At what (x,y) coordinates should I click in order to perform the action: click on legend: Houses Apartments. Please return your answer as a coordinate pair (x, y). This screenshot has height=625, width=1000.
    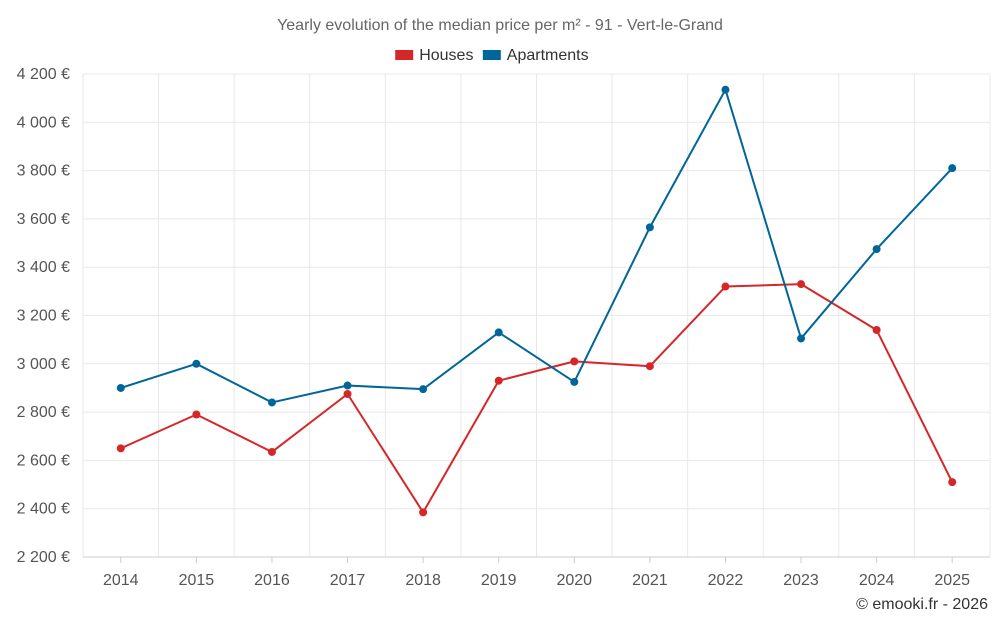
    Looking at the image, I should click on (492, 55).